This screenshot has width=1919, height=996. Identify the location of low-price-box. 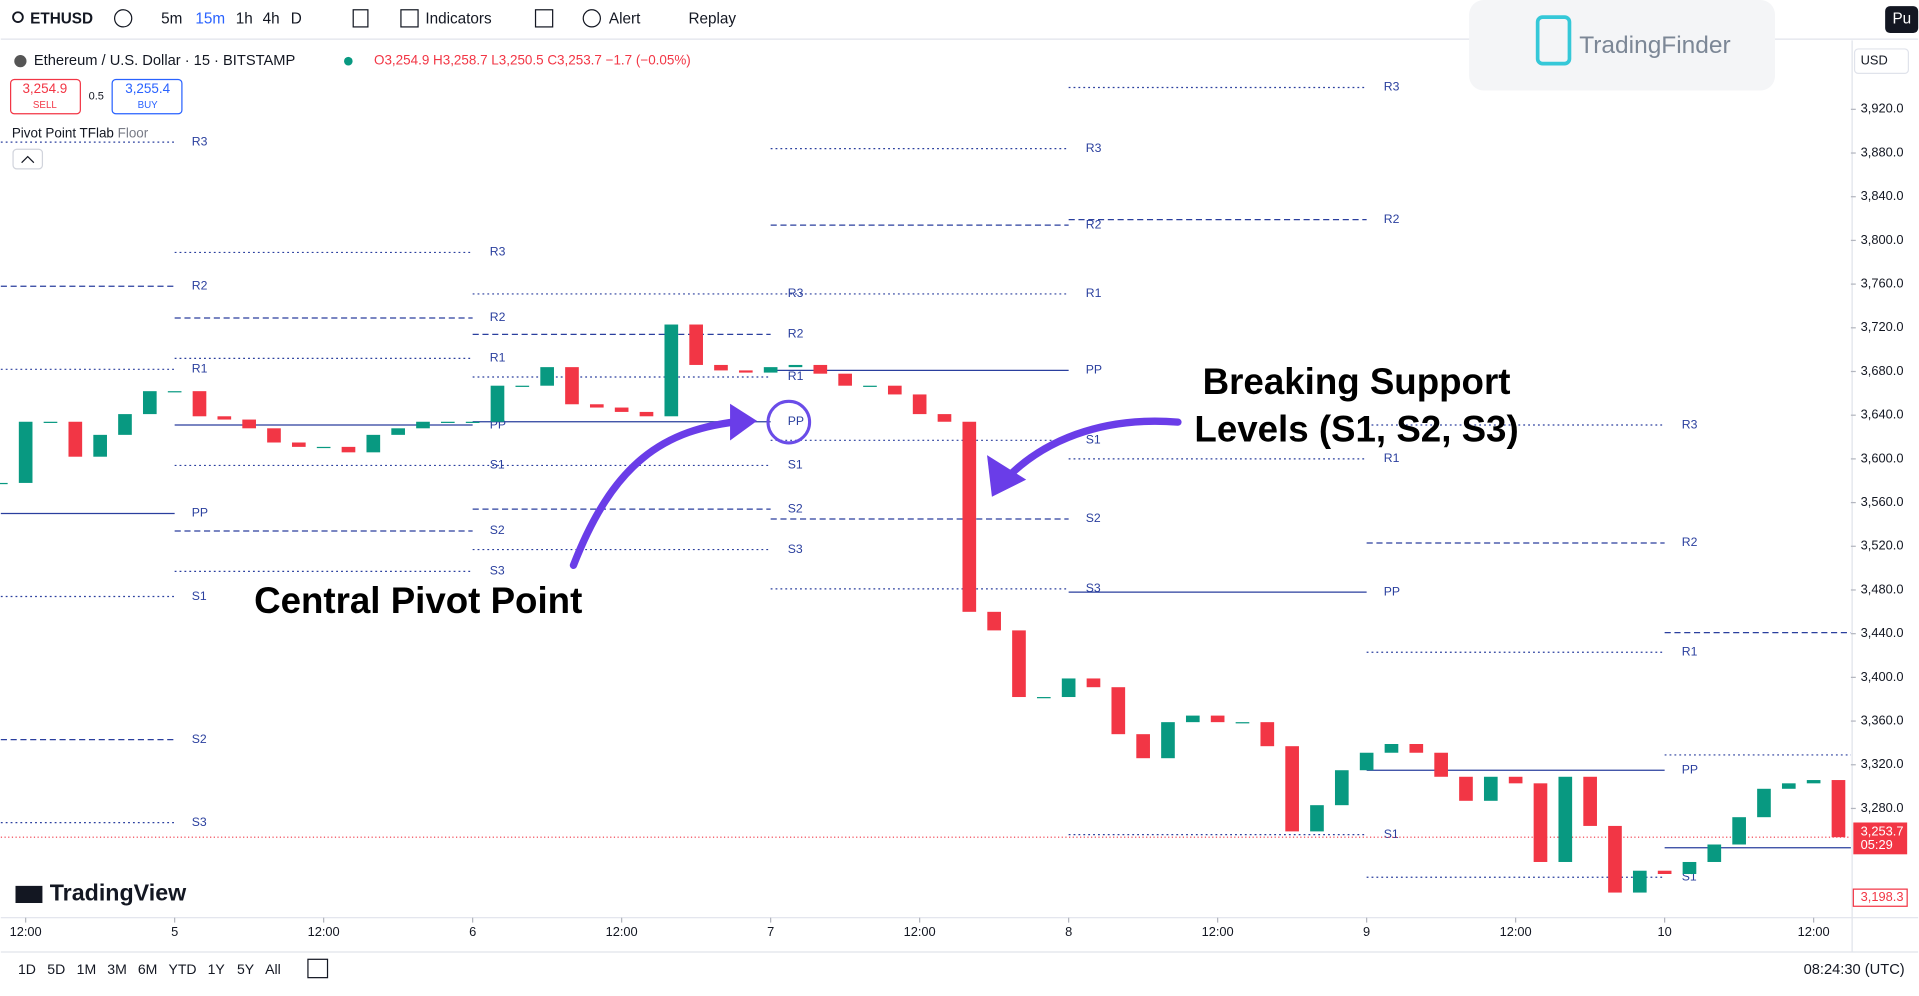
(1880, 897).